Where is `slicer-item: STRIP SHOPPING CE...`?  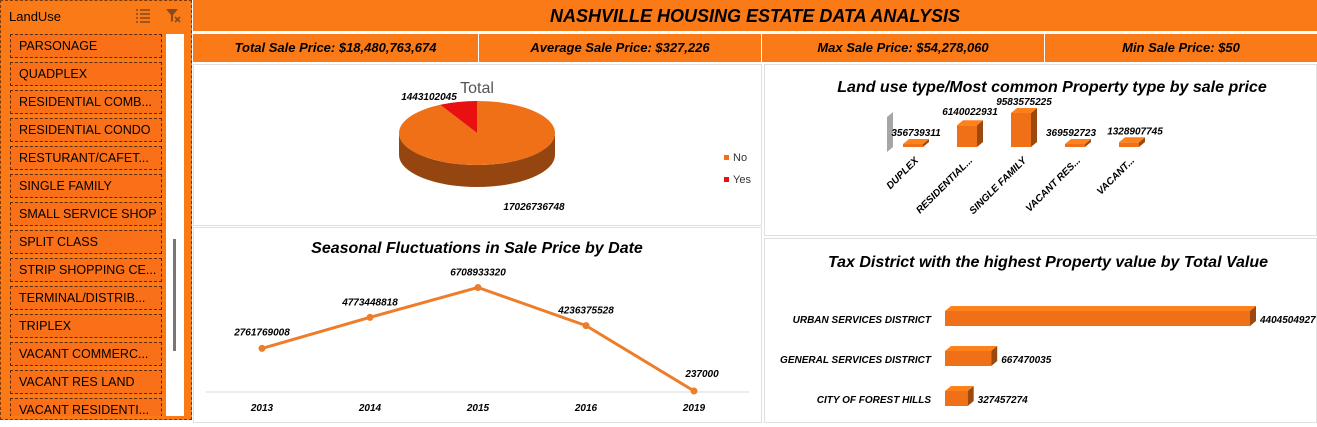
slicer-item: STRIP SHOPPING CE... is located at coordinates (86, 270).